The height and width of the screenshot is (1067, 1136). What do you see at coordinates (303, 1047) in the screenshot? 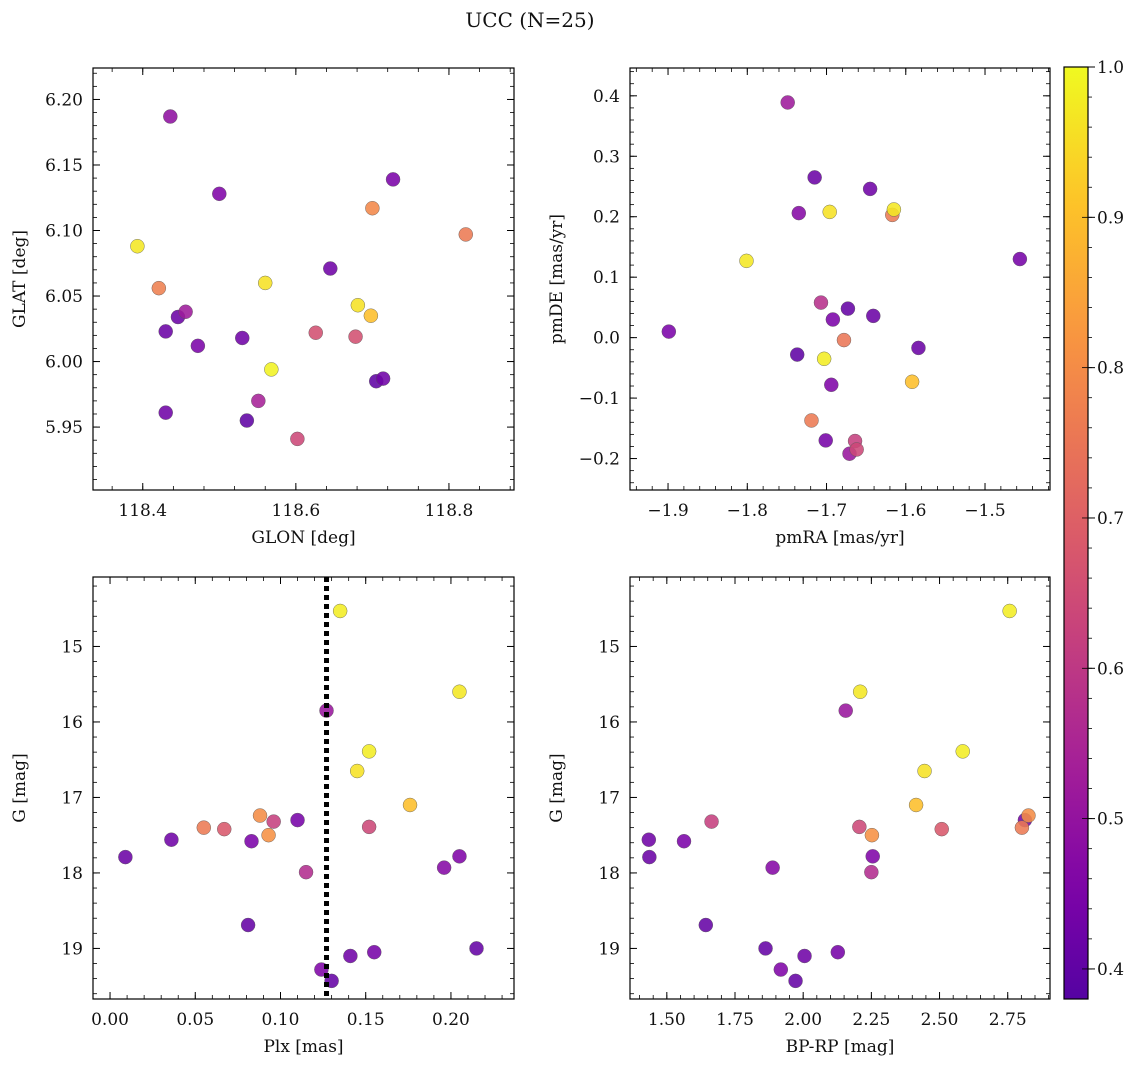
I see `x-axis-label: Plx [mas]` at bounding box center [303, 1047].